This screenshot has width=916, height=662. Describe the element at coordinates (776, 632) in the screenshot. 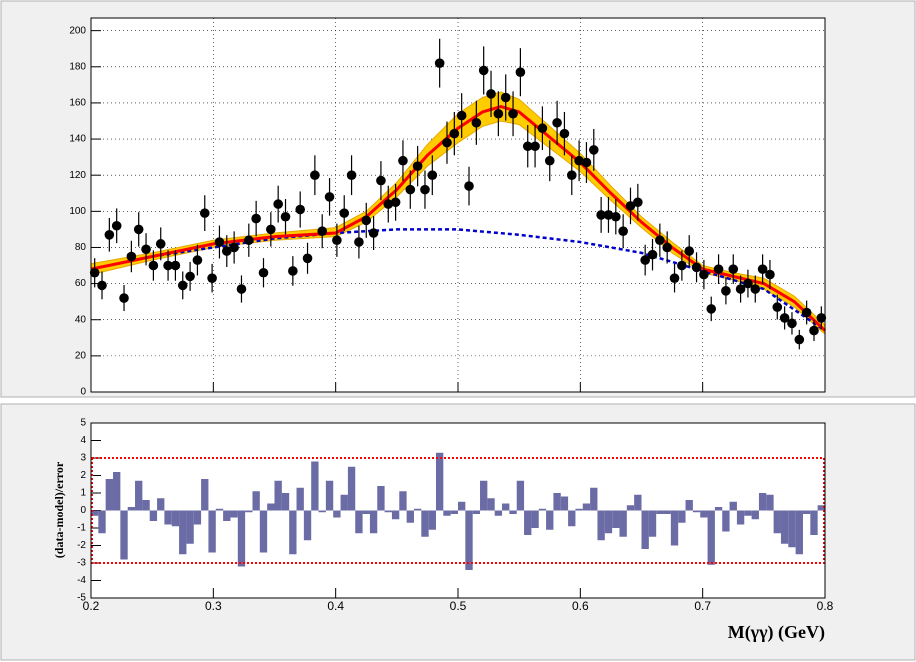

I see `x-axis-label: M(γγ) (GeV)` at that location.